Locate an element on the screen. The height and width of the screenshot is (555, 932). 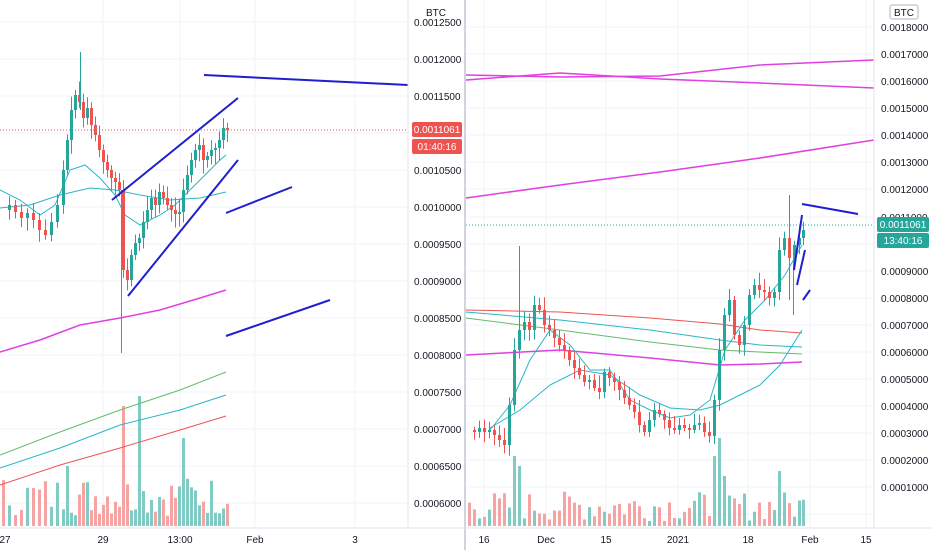
right-y-tick-label: 0.0005000 is located at coordinates (905, 380).